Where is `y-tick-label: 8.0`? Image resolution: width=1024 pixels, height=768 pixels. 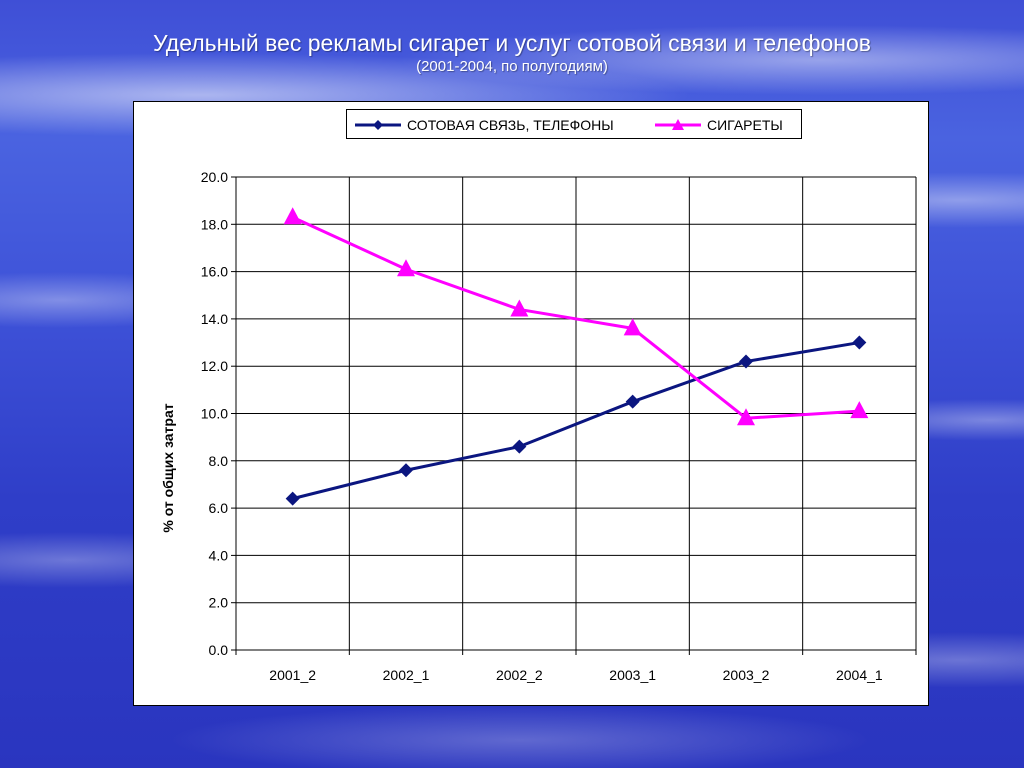
y-tick-label: 8.0 is located at coordinates (219, 461).